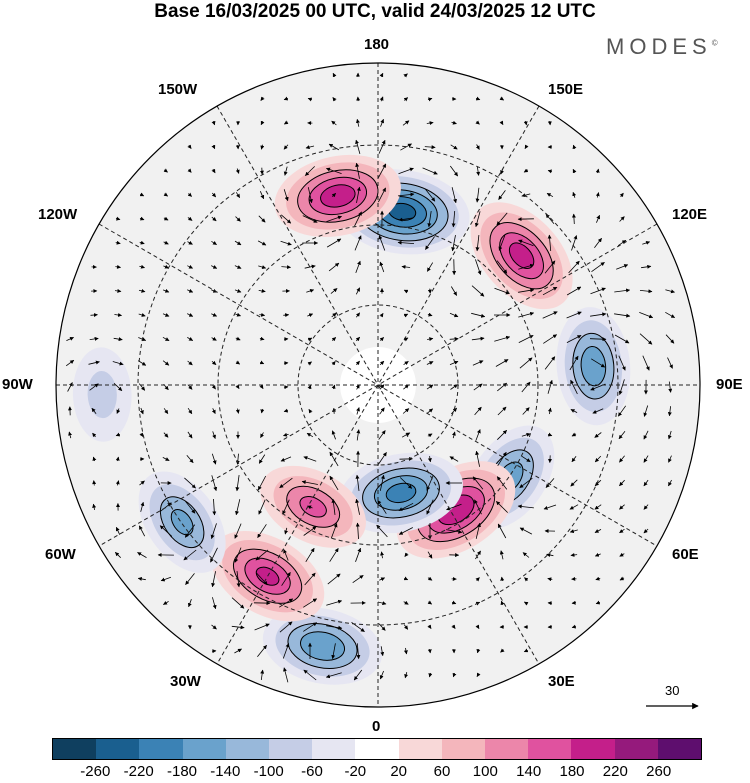  I want to click on lon-label-90e: 90E, so click(729, 384).